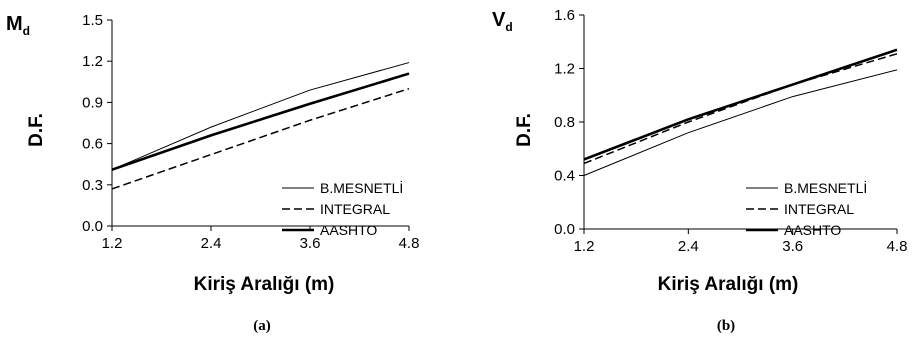  What do you see at coordinates (564, 122) in the screenshot?
I see `panel-b-y-tick-label: 0.8` at bounding box center [564, 122].